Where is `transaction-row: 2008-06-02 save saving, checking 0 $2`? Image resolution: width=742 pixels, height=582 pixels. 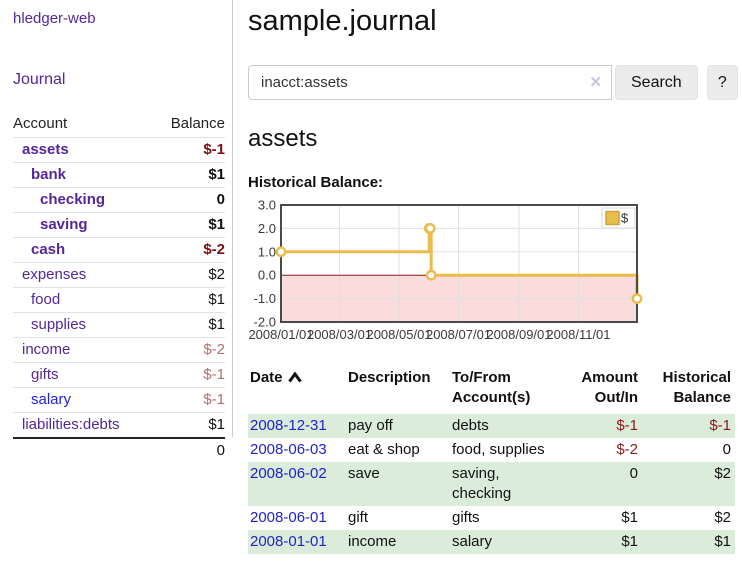 transaction-row: 2008-06-02 save saving, checking 0 $2 is located at coordinates (491, 484).